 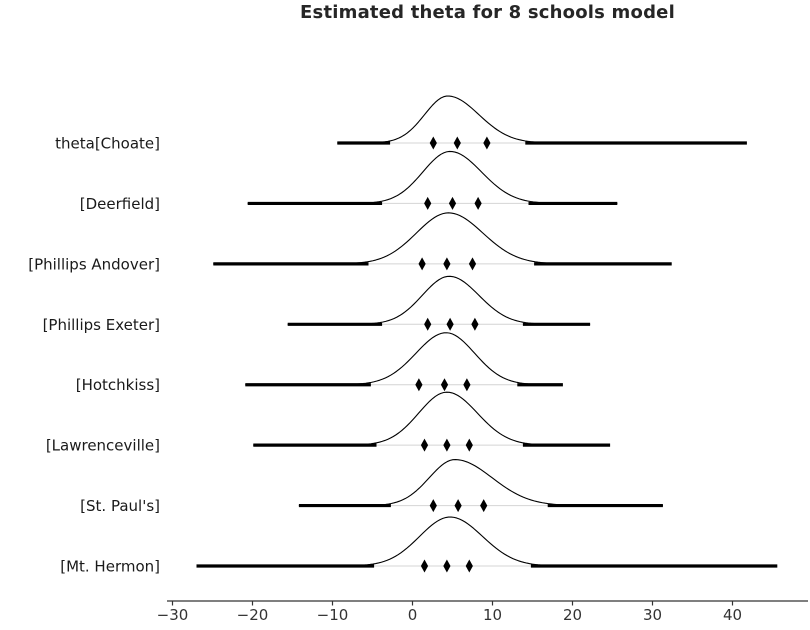 What do you see at coordinates (487, 12) in the screenshot?
I see `chart-title: Estimated theta for 8 schools model` at bounding box center [487, 12].